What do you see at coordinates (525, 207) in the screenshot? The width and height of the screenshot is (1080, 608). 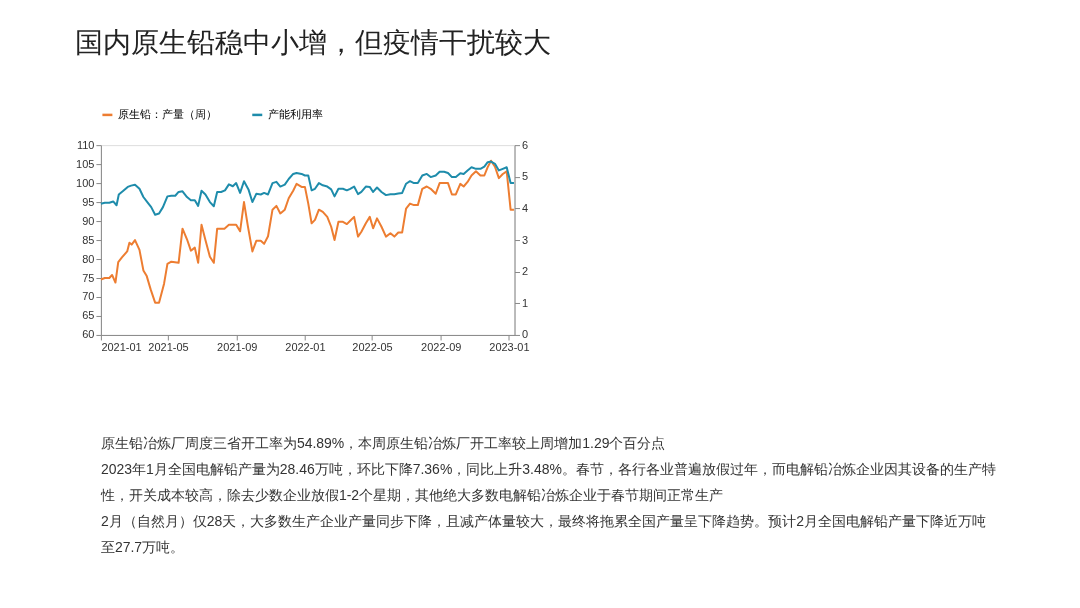 I see `y2-tick-label: 4` at bounding box center [525, 207].